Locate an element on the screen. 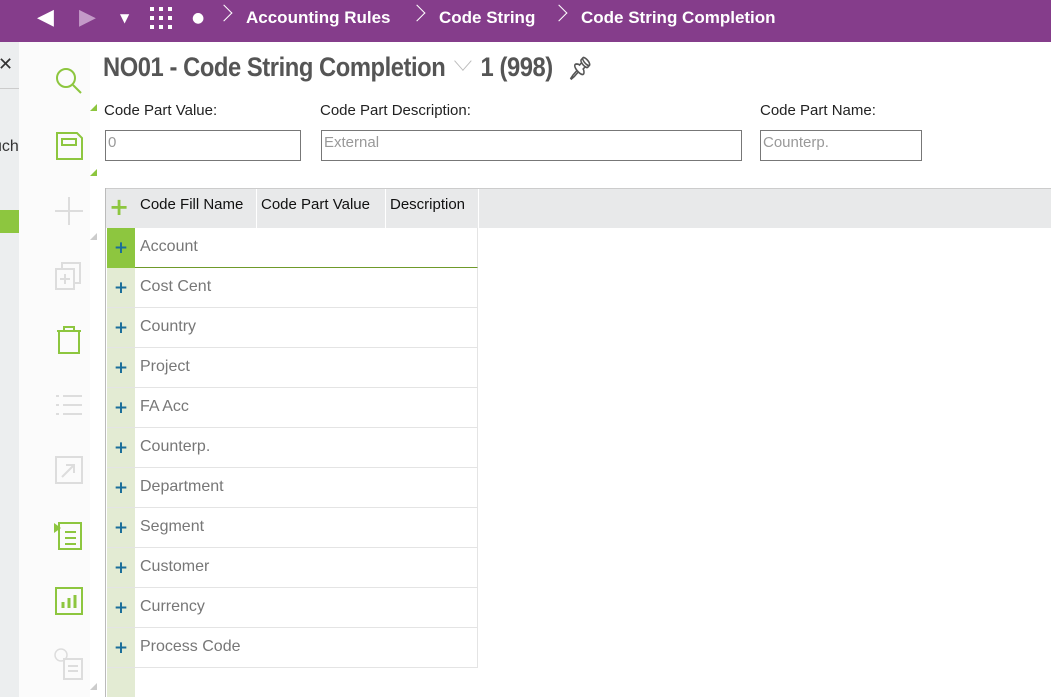  table-row: + Department is located at coordinates (292, 488).